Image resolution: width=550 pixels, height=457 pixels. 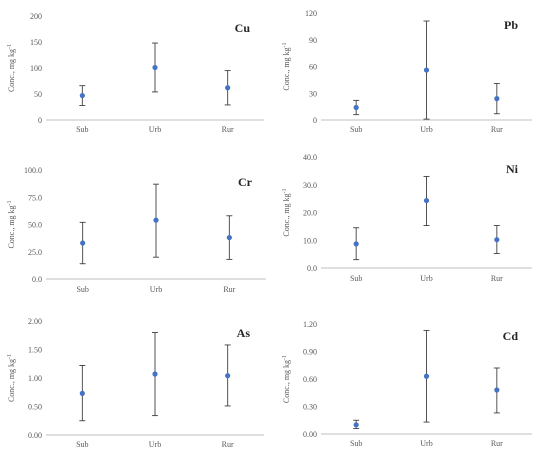 What do you see at coordinates (135, 73) in the screenshot?
I see `panel-cu: 0 50 100 150 200 Sub Urb Rur Conc., mg kg-1 Cu` at bounding box center [135, 73].